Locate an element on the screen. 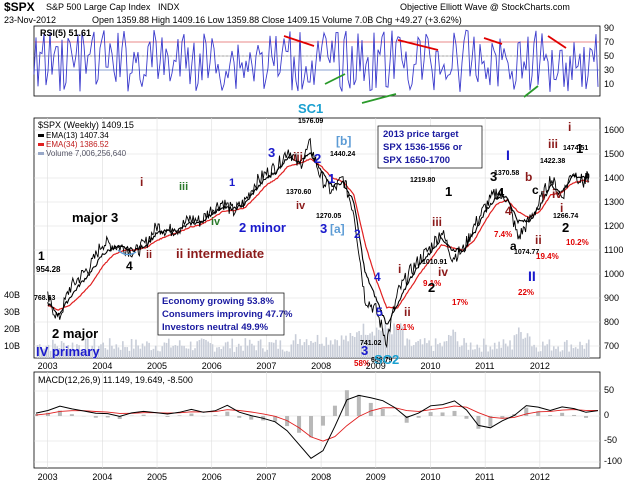 The image size is (640, 484). volume-bars is located at coordinates (313, 340).